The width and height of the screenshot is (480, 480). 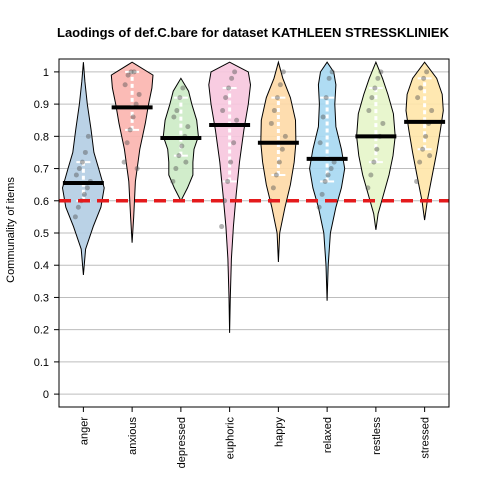 What do you see at coordinates (41, 137) in the screenshot?
I see `y-tick-label: 0.8` at bounding box center [41, 137].